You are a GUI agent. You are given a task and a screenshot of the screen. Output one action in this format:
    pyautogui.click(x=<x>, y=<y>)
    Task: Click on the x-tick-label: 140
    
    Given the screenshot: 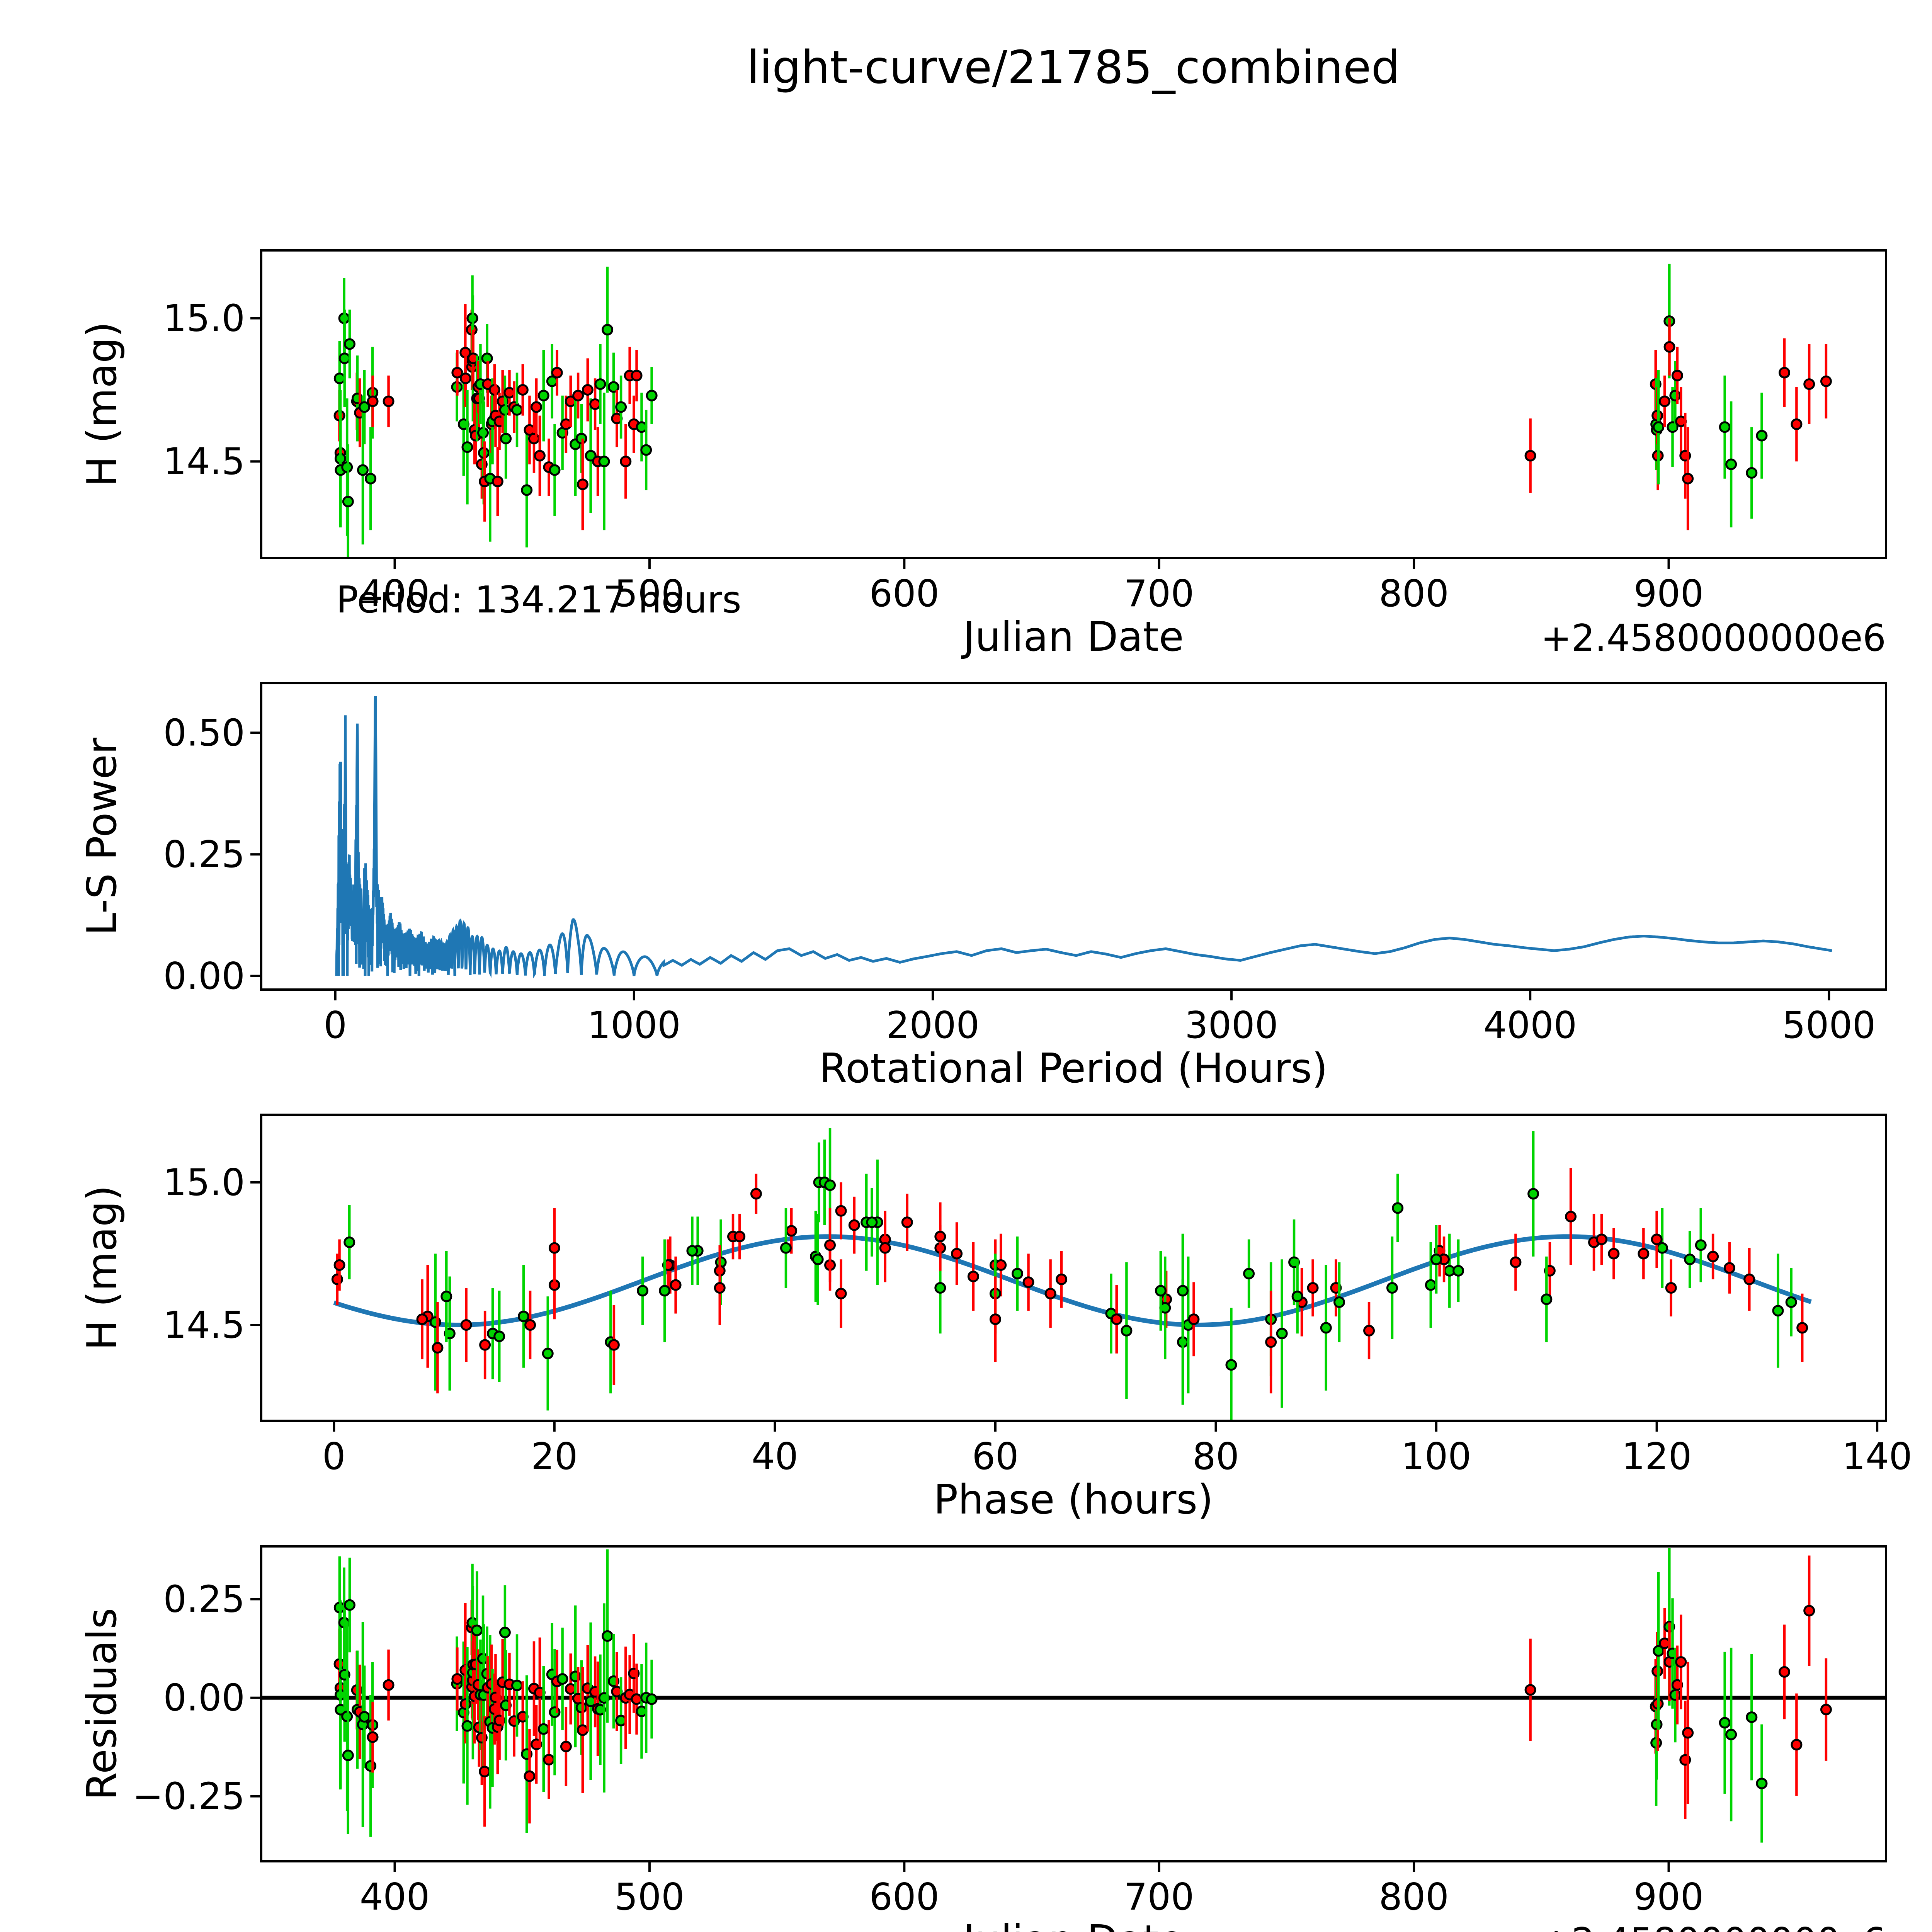 What is the action you would take?
    pyautogui.click(x=1877, y=1456)
    